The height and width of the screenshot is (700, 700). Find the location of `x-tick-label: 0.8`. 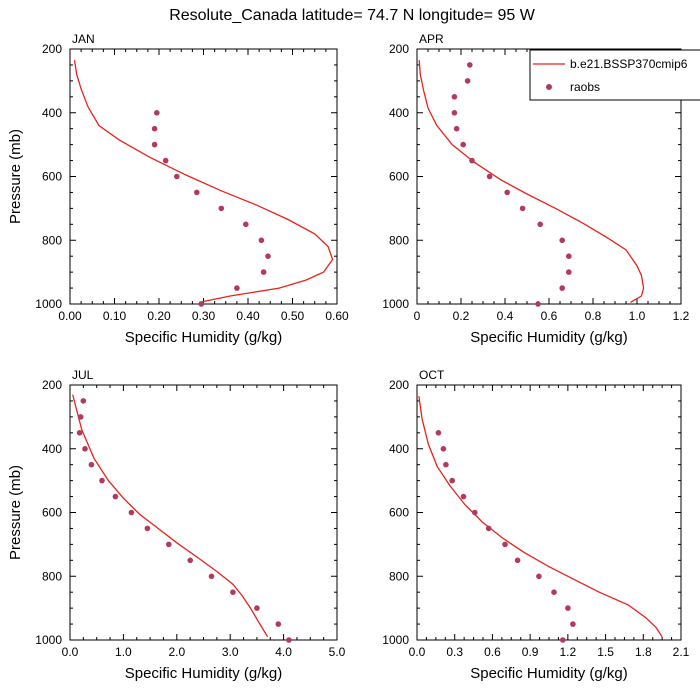

x-tick-label: 0.8 is located at coordinates (593, 316).